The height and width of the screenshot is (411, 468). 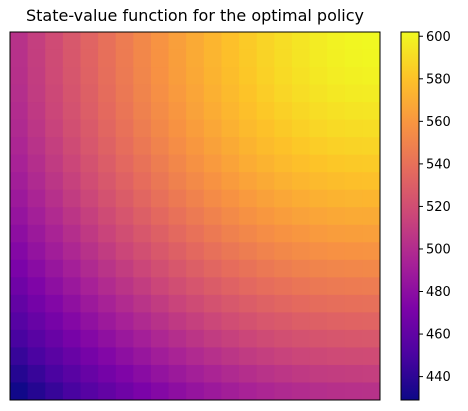 What do you see at coordinates (438, 335) in the screenshot?
I see `colorbar-tick-label: 460` at bounding box center [438, 335].